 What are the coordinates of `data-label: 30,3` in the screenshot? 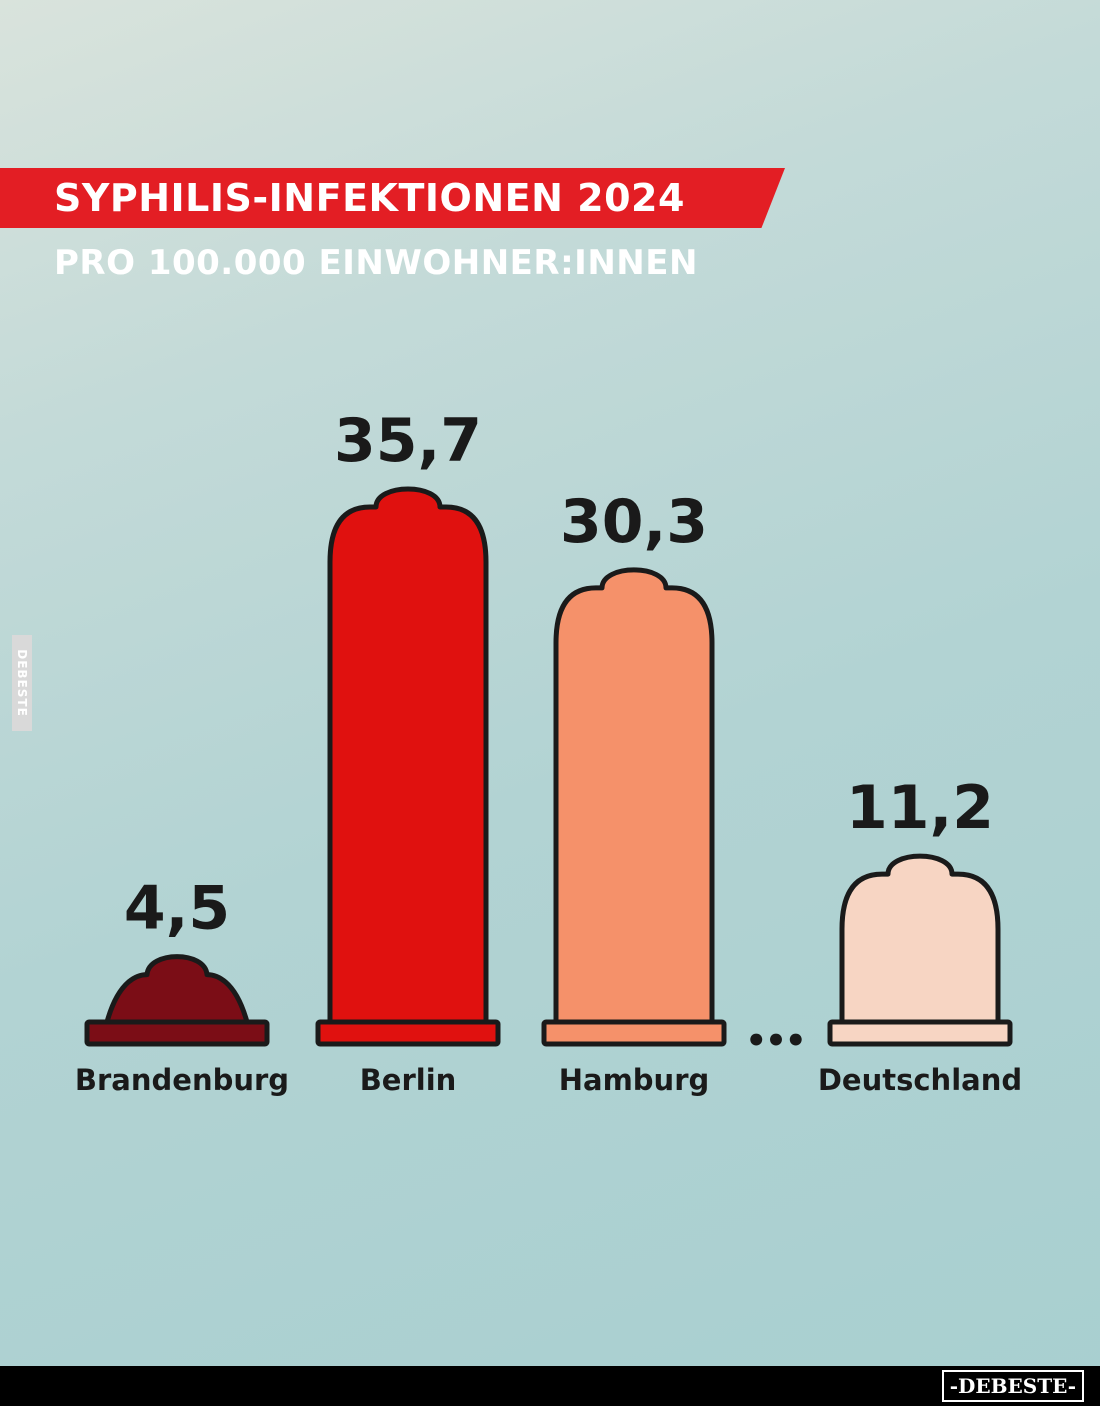 It's located at (634, 522).